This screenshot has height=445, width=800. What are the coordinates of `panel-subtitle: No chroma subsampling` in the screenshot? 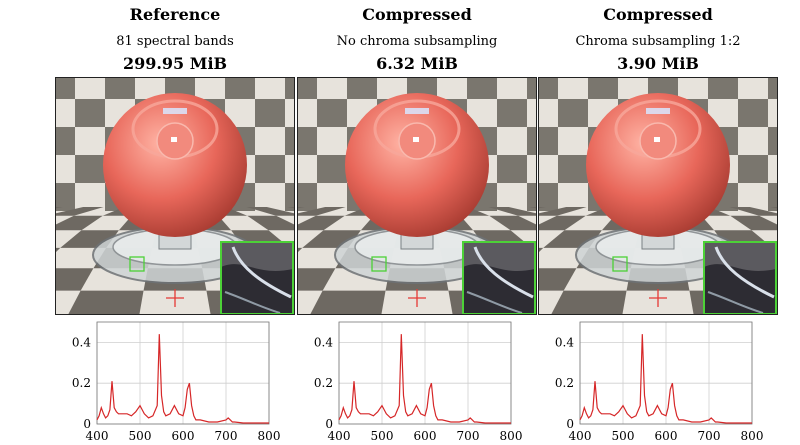 It's located at (417, 41).